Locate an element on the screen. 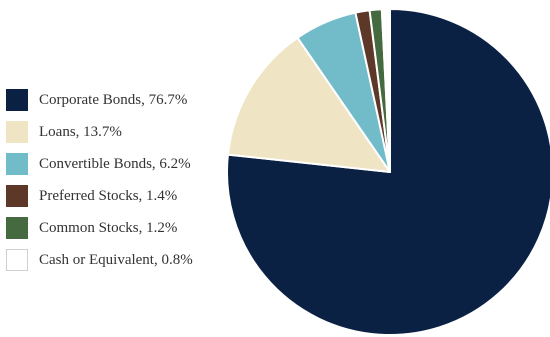  legend-label: Loans, 13.7% is located at coordinates (80, 131).